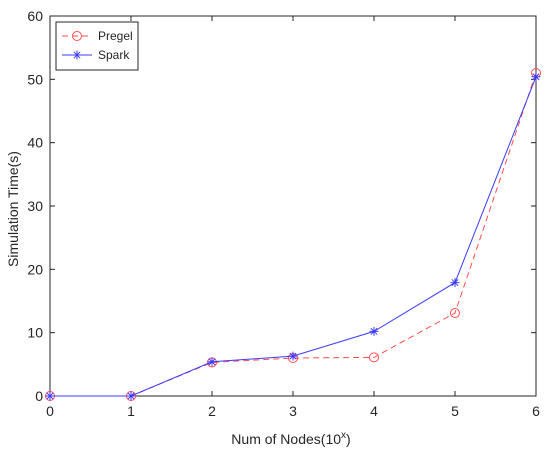 The height and width of the screenshot is (458, 550). I want to click on legend: Pregel Spark, so click(97, 46).